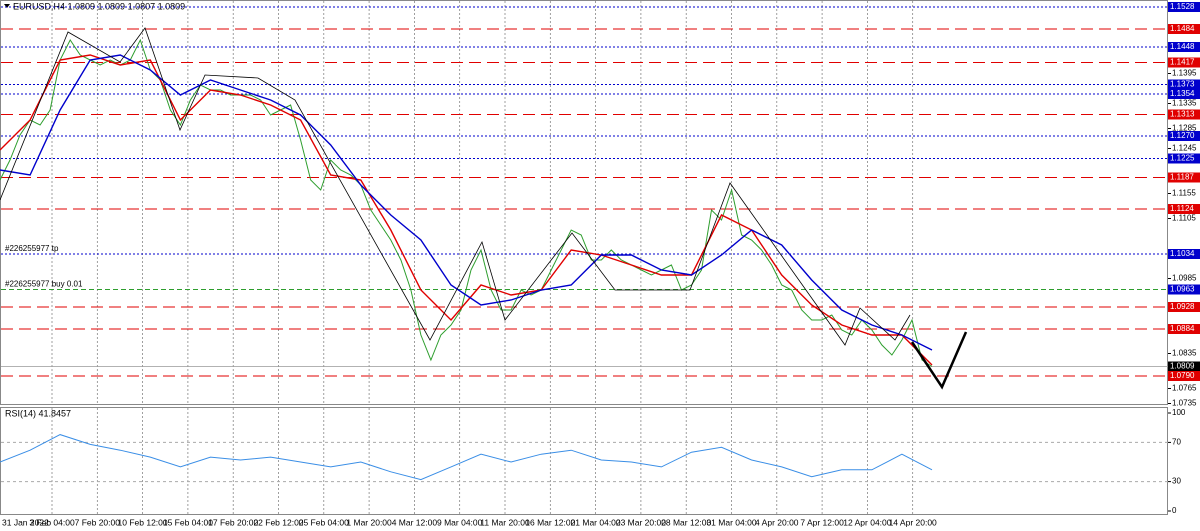  Describe the element at coordinates (7, 6) in the screenshot. I see `menu-arrow` at that location.